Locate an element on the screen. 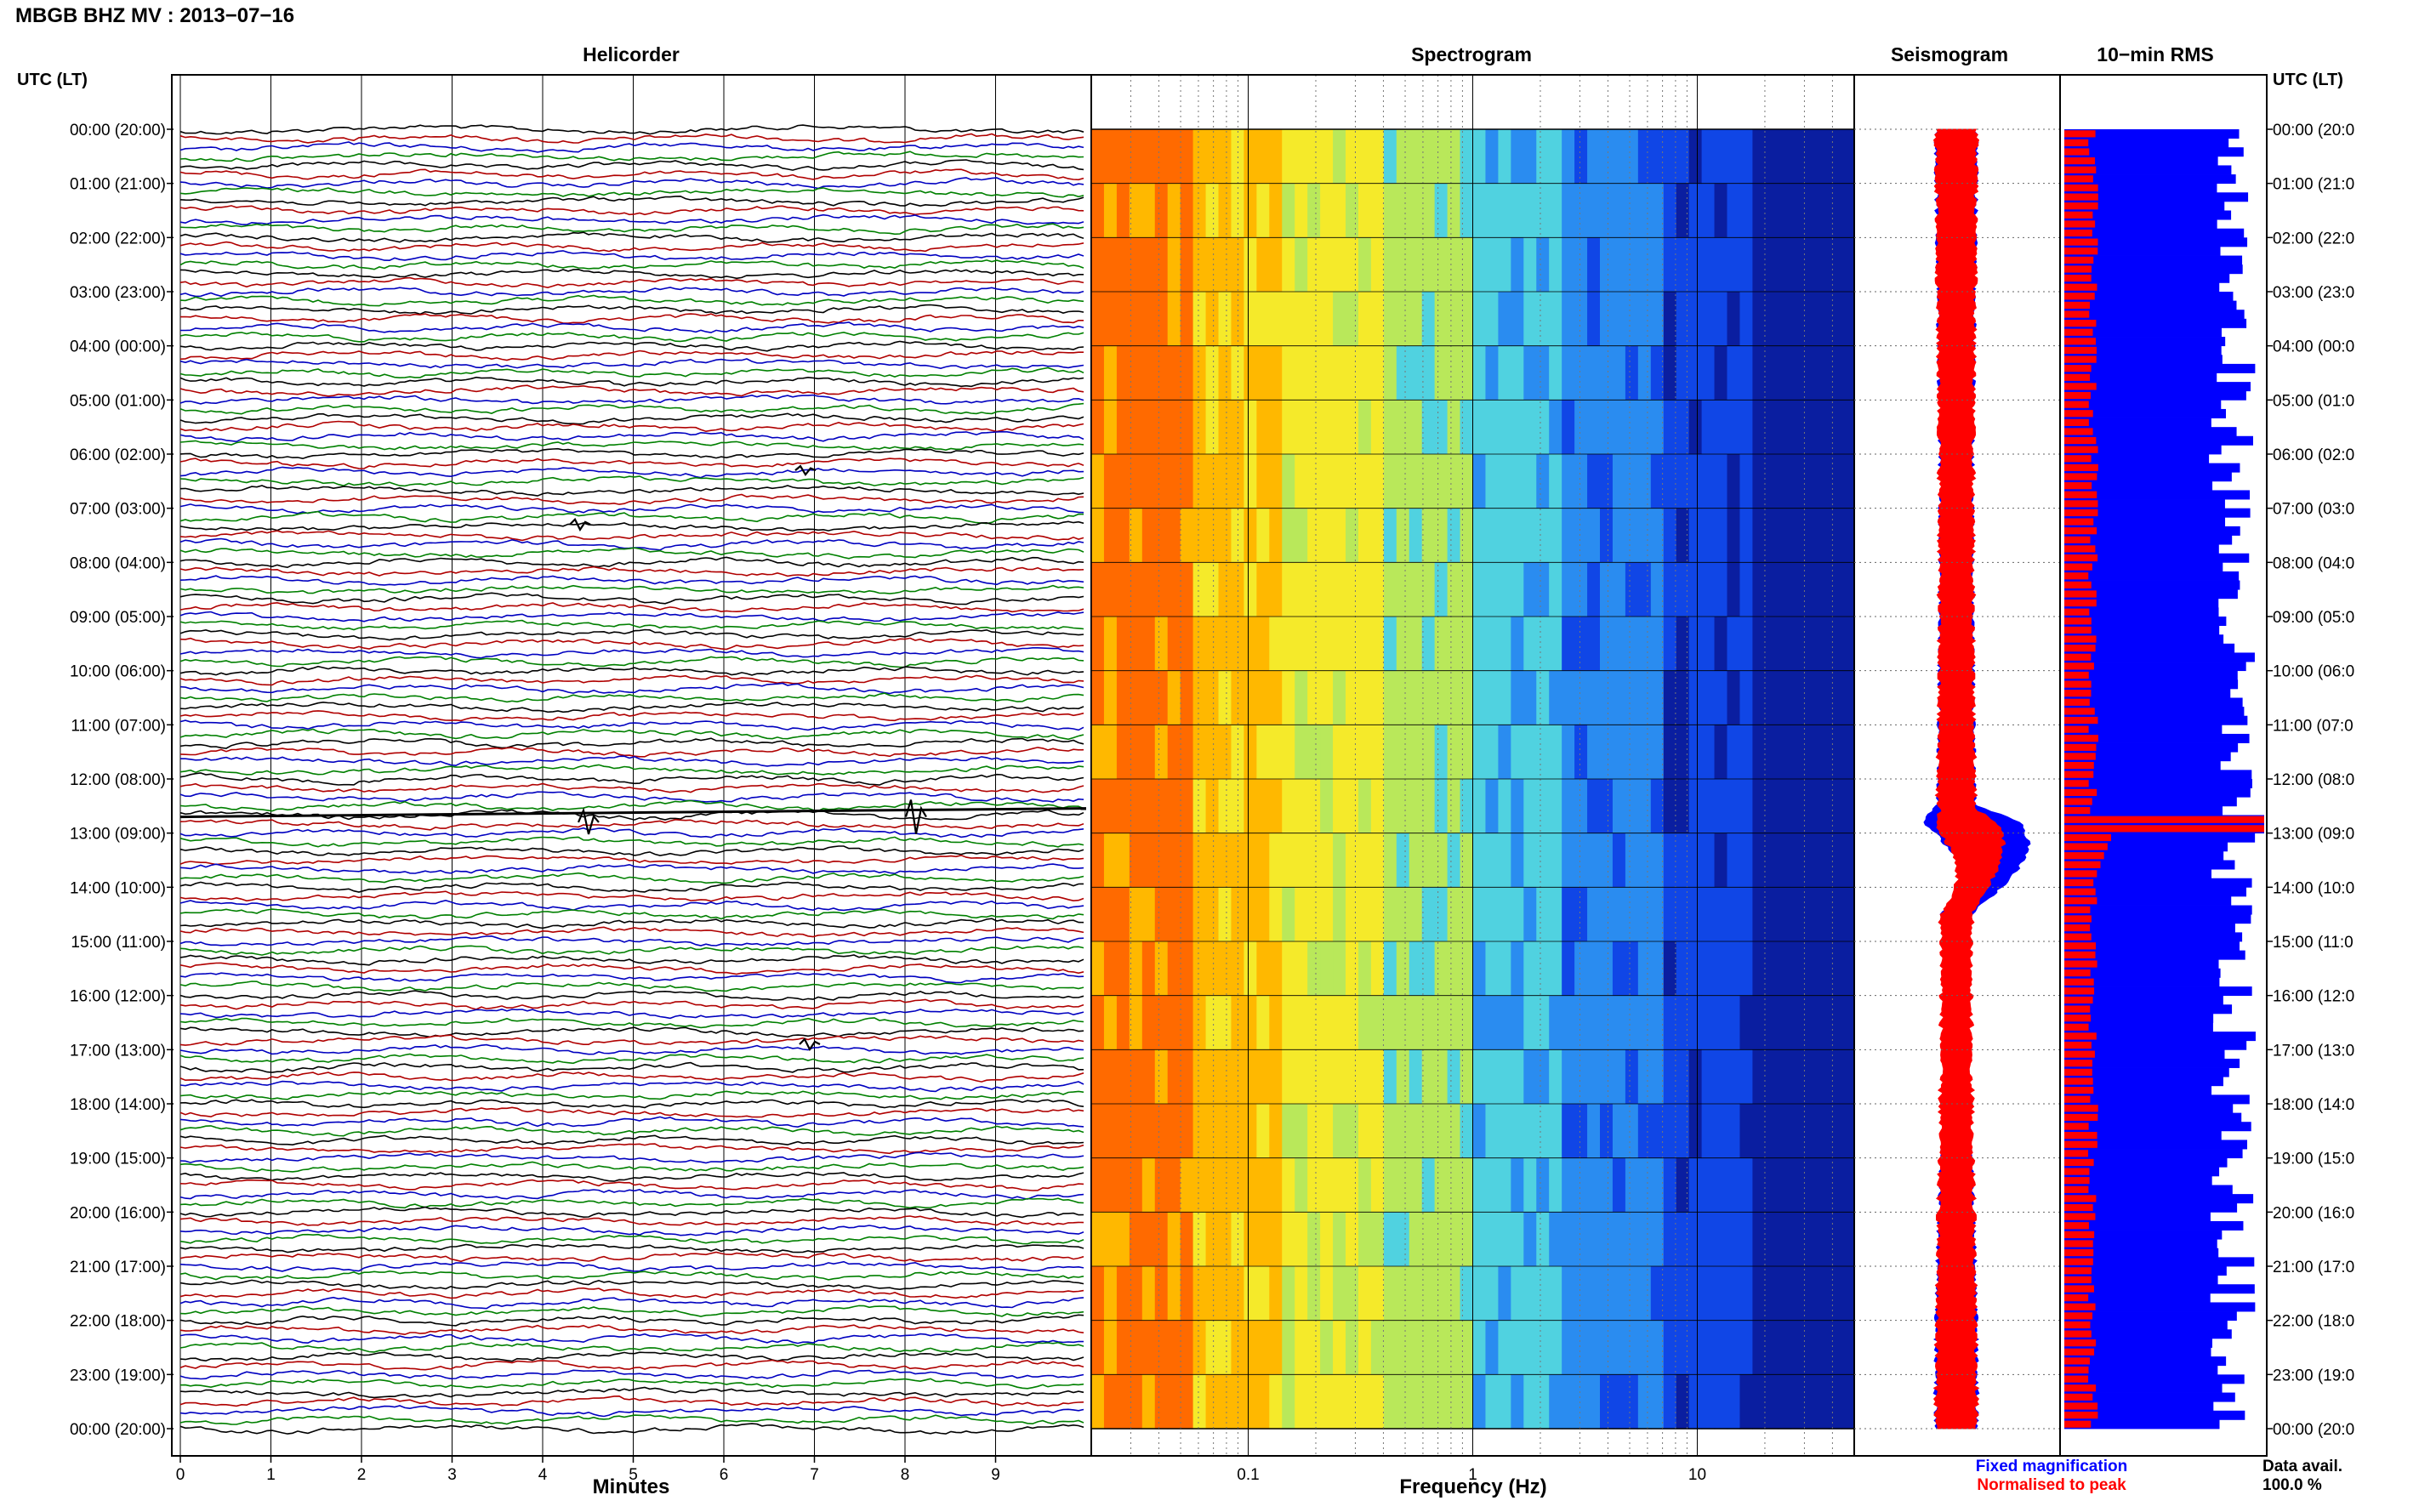 The width and height of the screenshot is (2419, 1512). helicorder-x-tick-label: 1 is located at coordinates (271, 1475).